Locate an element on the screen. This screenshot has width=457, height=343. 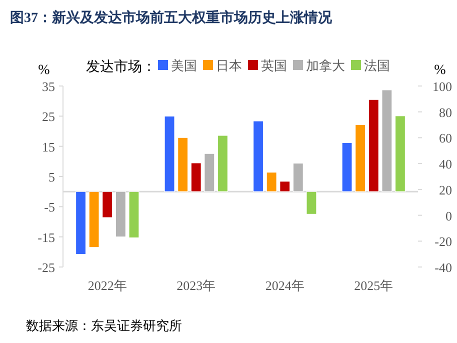
legend-label: 日本 is located at coordinates (229, 65).